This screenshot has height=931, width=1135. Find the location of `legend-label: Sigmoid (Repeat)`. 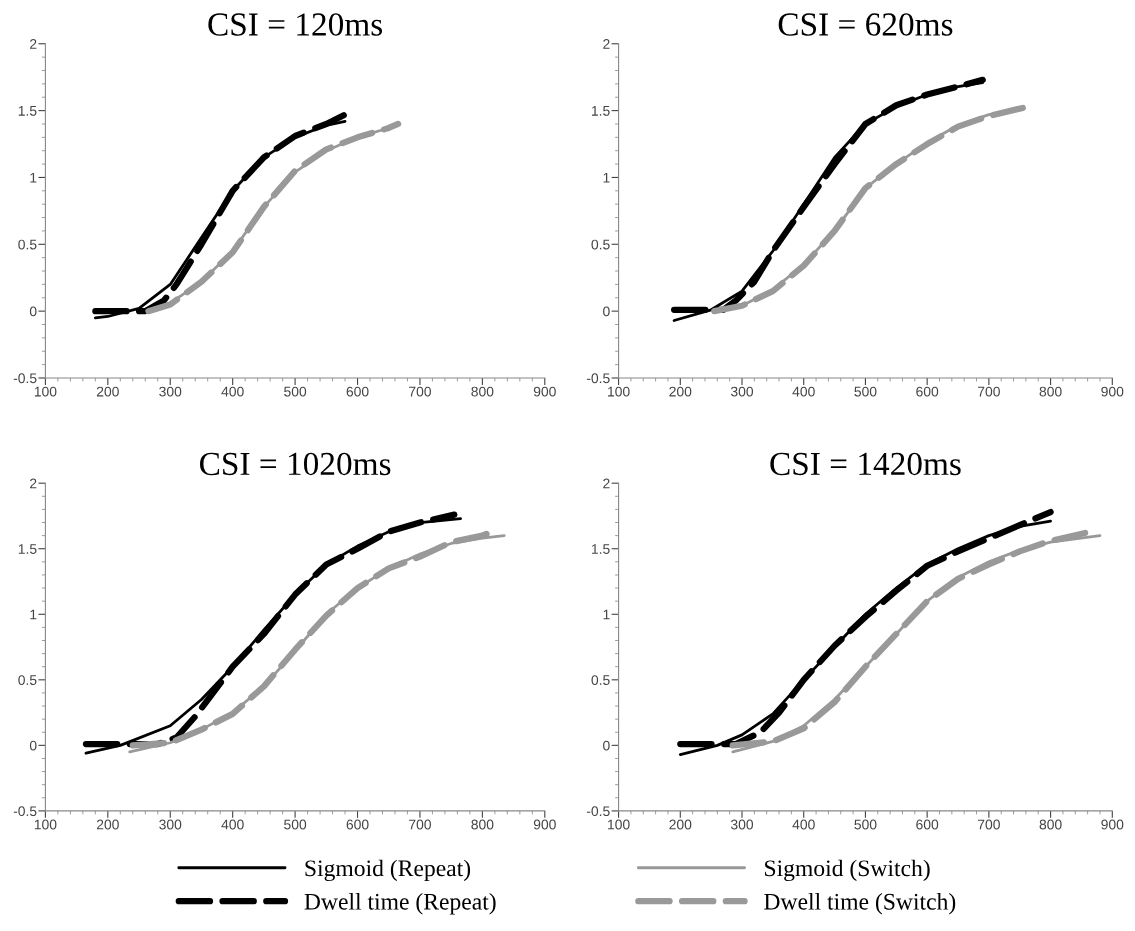

legend-label: Sigmoid (Repeat) is located at coordinates (388, 870).